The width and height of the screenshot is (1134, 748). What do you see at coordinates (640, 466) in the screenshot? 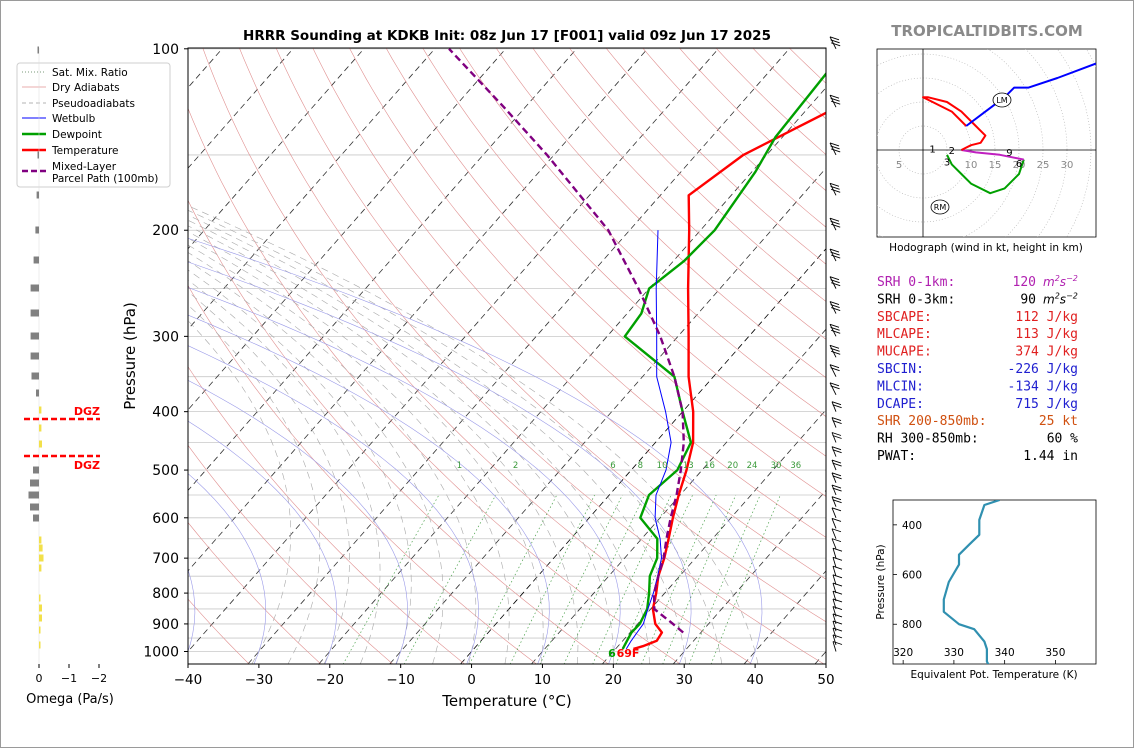
I see `mixing-ratio-label: 8` at bounding box center [640, 466].